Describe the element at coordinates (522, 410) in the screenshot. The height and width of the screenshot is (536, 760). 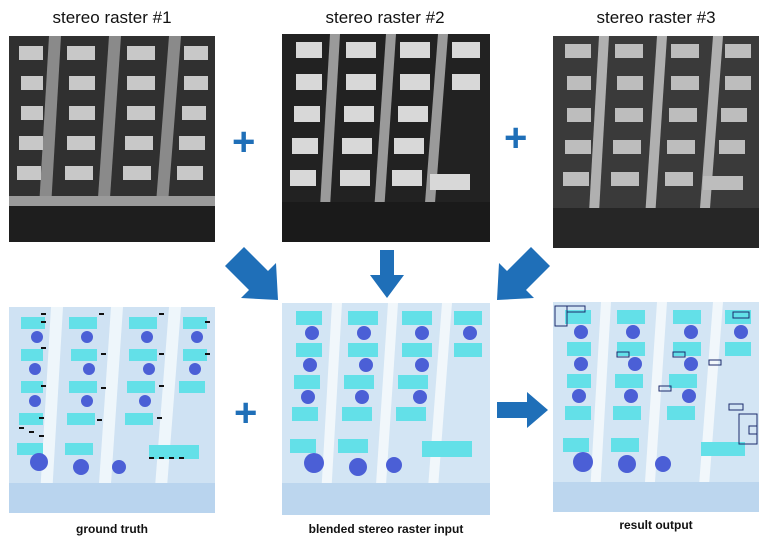
I see `arrow-right-icon` at that location.